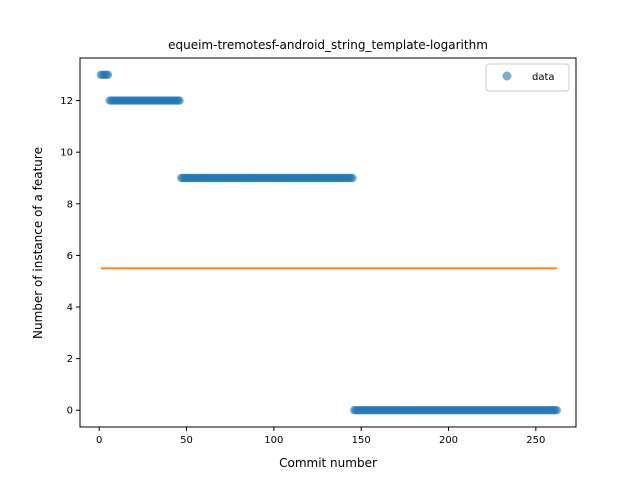  I want to click on x-tick-label: 250, so click(535, 440).